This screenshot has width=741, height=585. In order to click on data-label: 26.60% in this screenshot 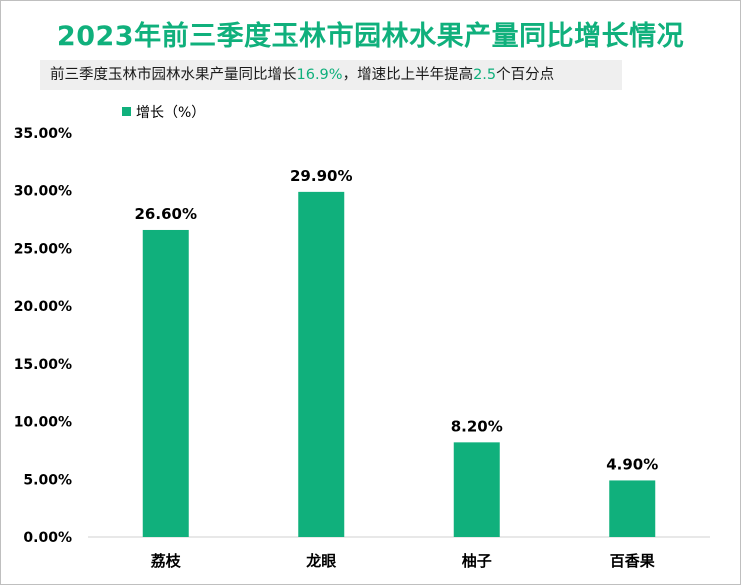, I will do `click(166, 214)`.